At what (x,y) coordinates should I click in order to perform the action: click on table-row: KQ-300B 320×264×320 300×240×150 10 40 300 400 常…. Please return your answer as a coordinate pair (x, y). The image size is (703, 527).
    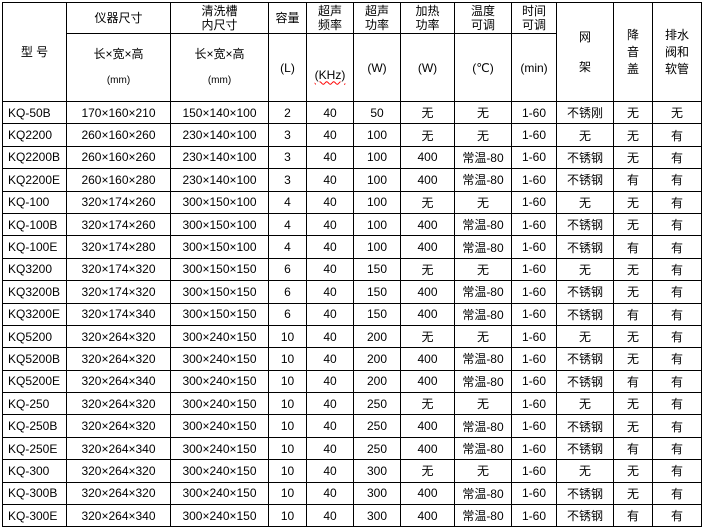
    Looking at the image, I should click on (352, 493).